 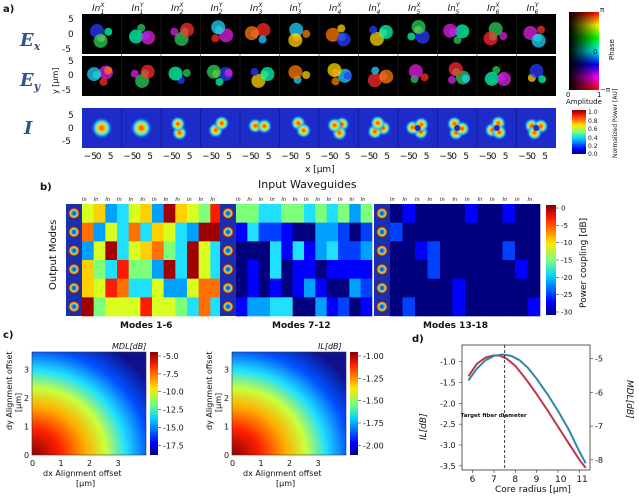 What do you see at coordinates (30, 41) in the screenshot?
I see `row-label-ex: Ex` at bounding box center [30, 41].